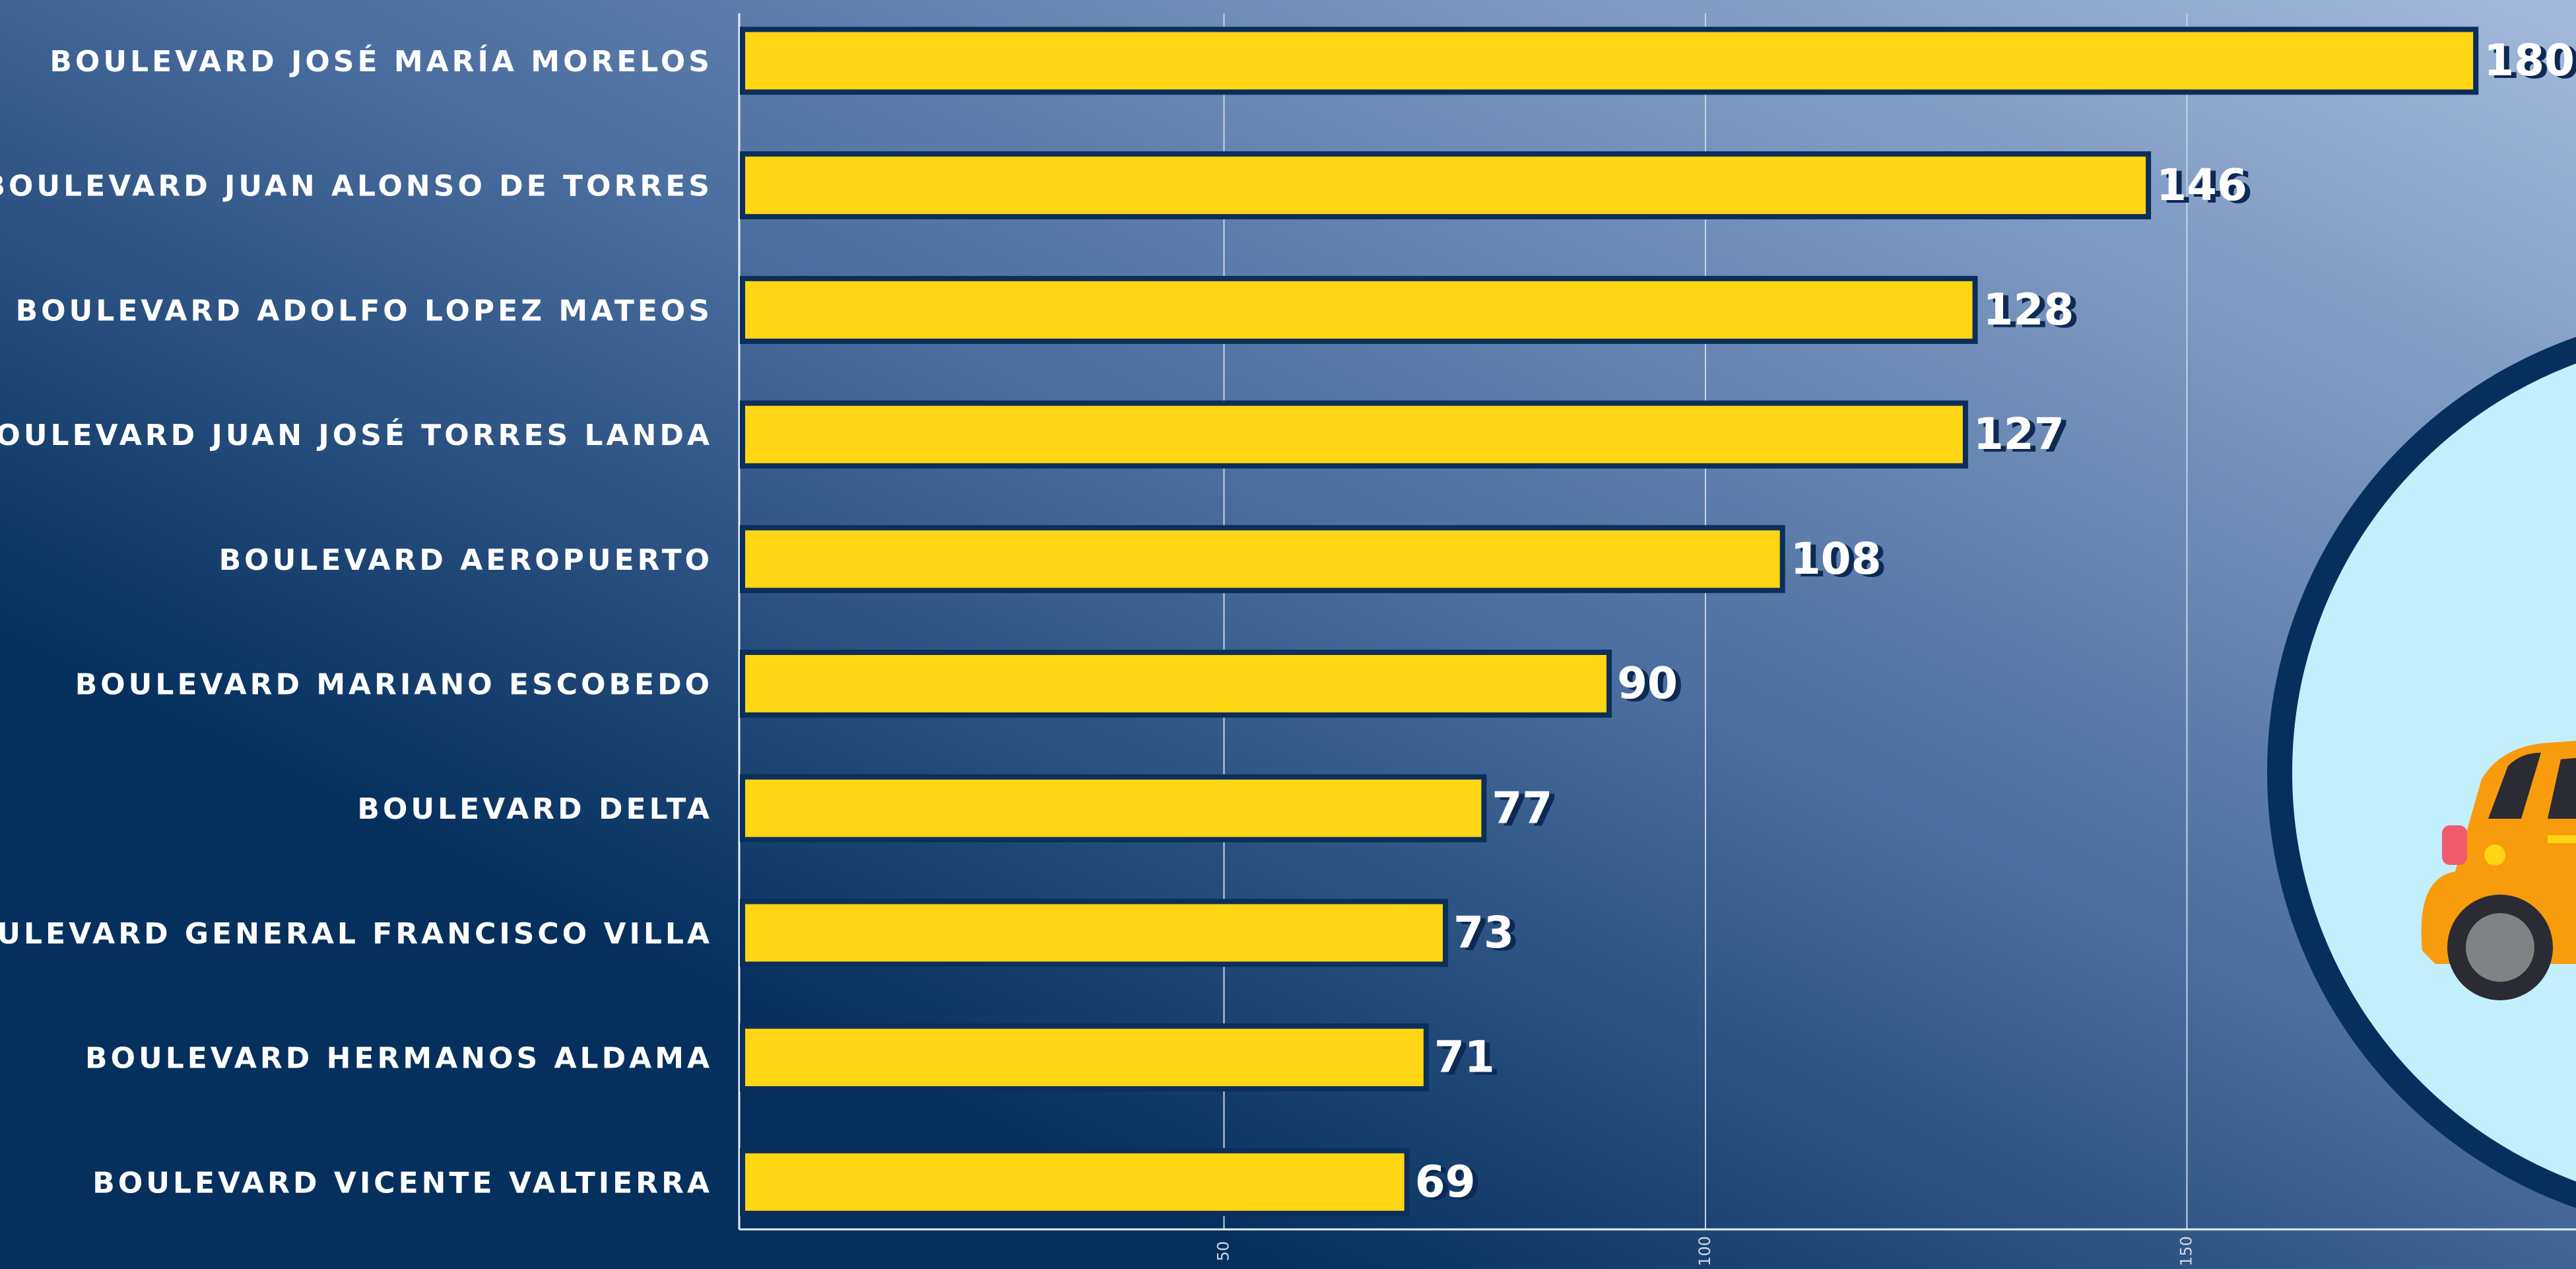 This screenshot has height=1269, width=2576. Describe the element at coordinates (1836, 558) in the screenshot. I see `value-label: 108` at that location.